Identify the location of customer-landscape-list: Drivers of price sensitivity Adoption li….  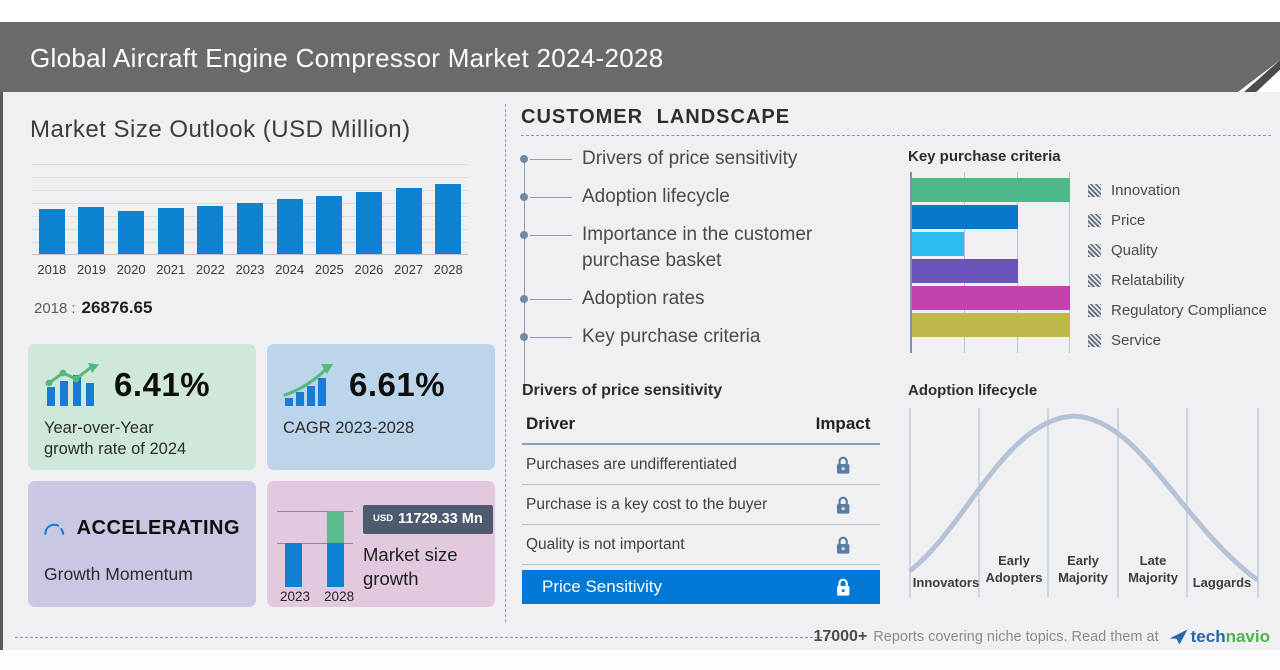
(712, 254).